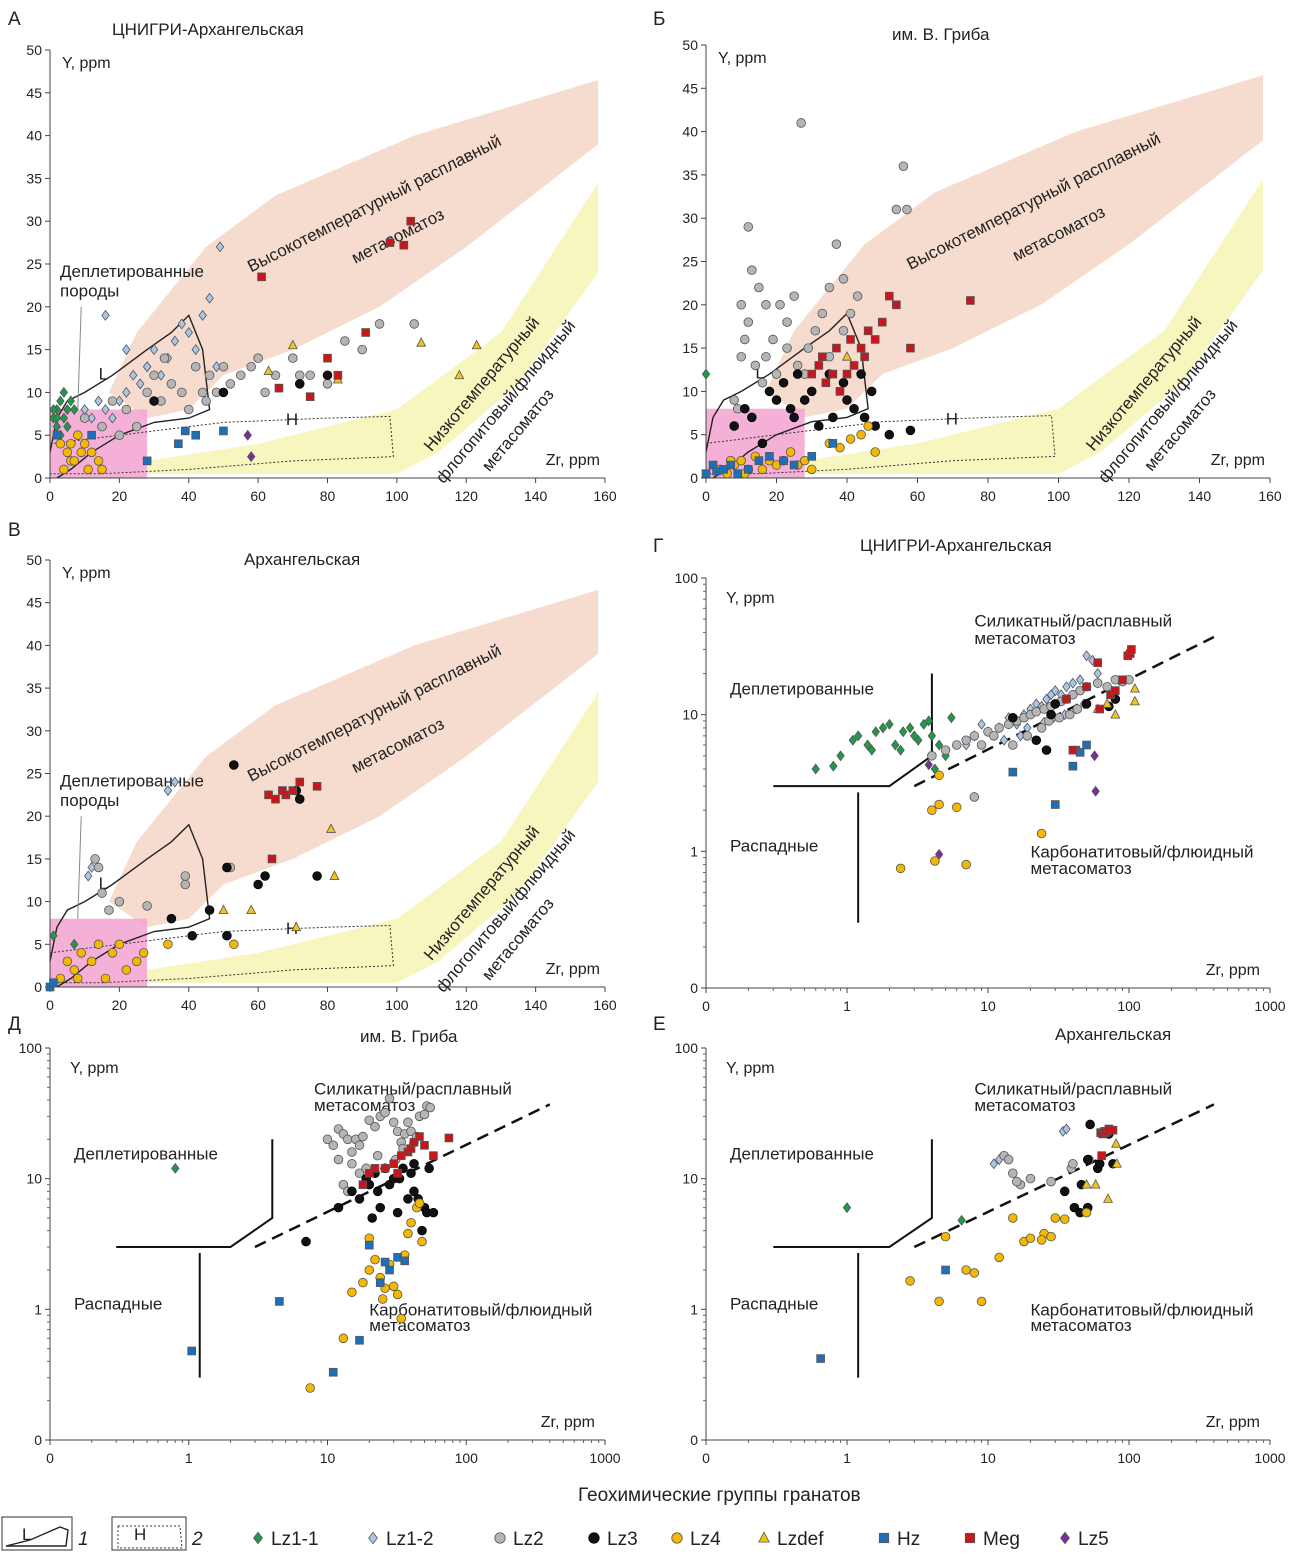 This screenshot has width=1299, height=1555. Describe the element at coordinates (1141, 852) in the screenshot. I see `annotation-carbonatite: Карбонатитовый/флюидный` at that location.